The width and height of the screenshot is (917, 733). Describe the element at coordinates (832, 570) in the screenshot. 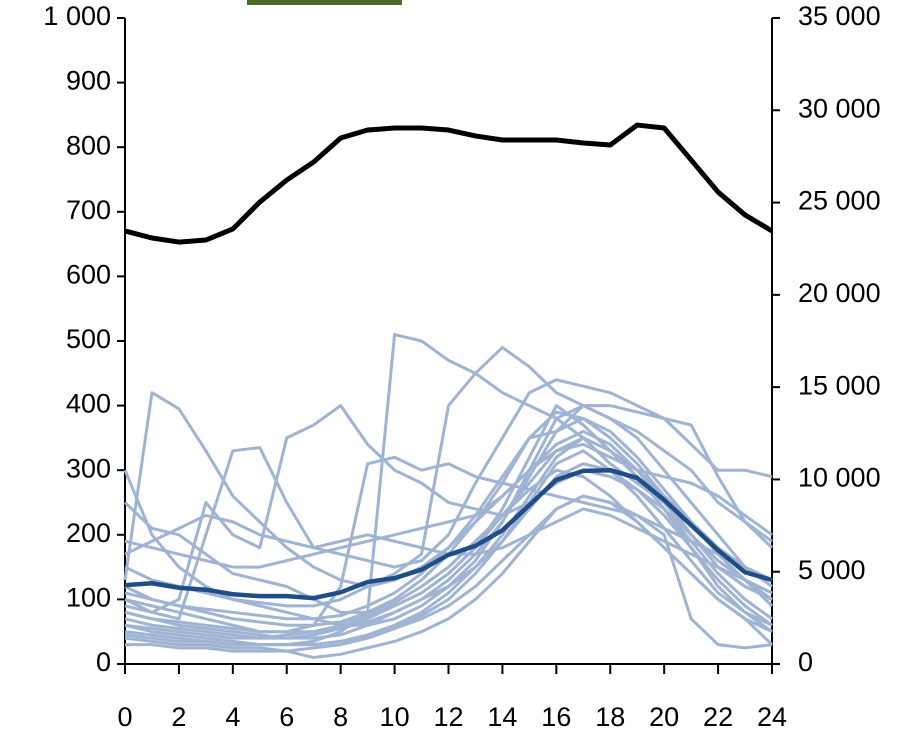

I see `y2-tick-label: 5 000` at that location.